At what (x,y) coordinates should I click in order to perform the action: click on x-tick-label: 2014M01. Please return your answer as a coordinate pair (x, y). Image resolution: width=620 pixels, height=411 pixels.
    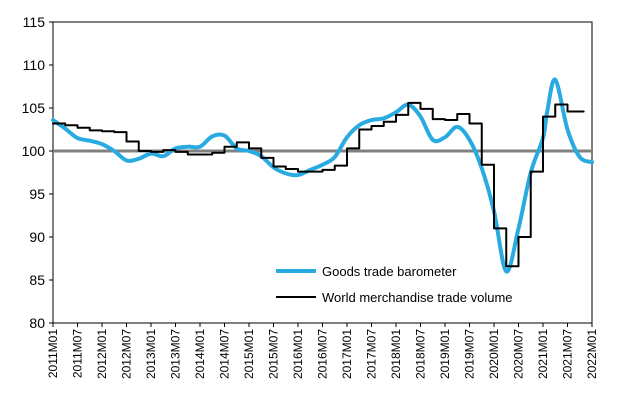
    Looking at the image, I should click on (200, 354).